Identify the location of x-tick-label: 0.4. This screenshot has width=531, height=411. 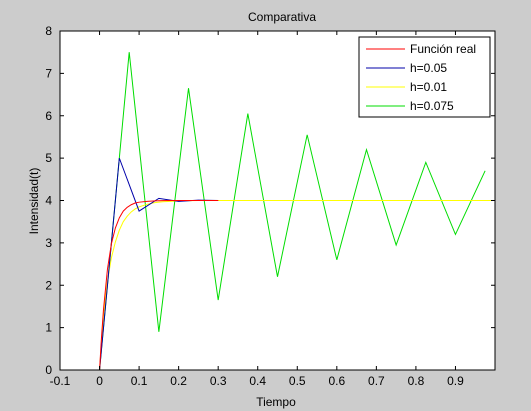
(257, 381).